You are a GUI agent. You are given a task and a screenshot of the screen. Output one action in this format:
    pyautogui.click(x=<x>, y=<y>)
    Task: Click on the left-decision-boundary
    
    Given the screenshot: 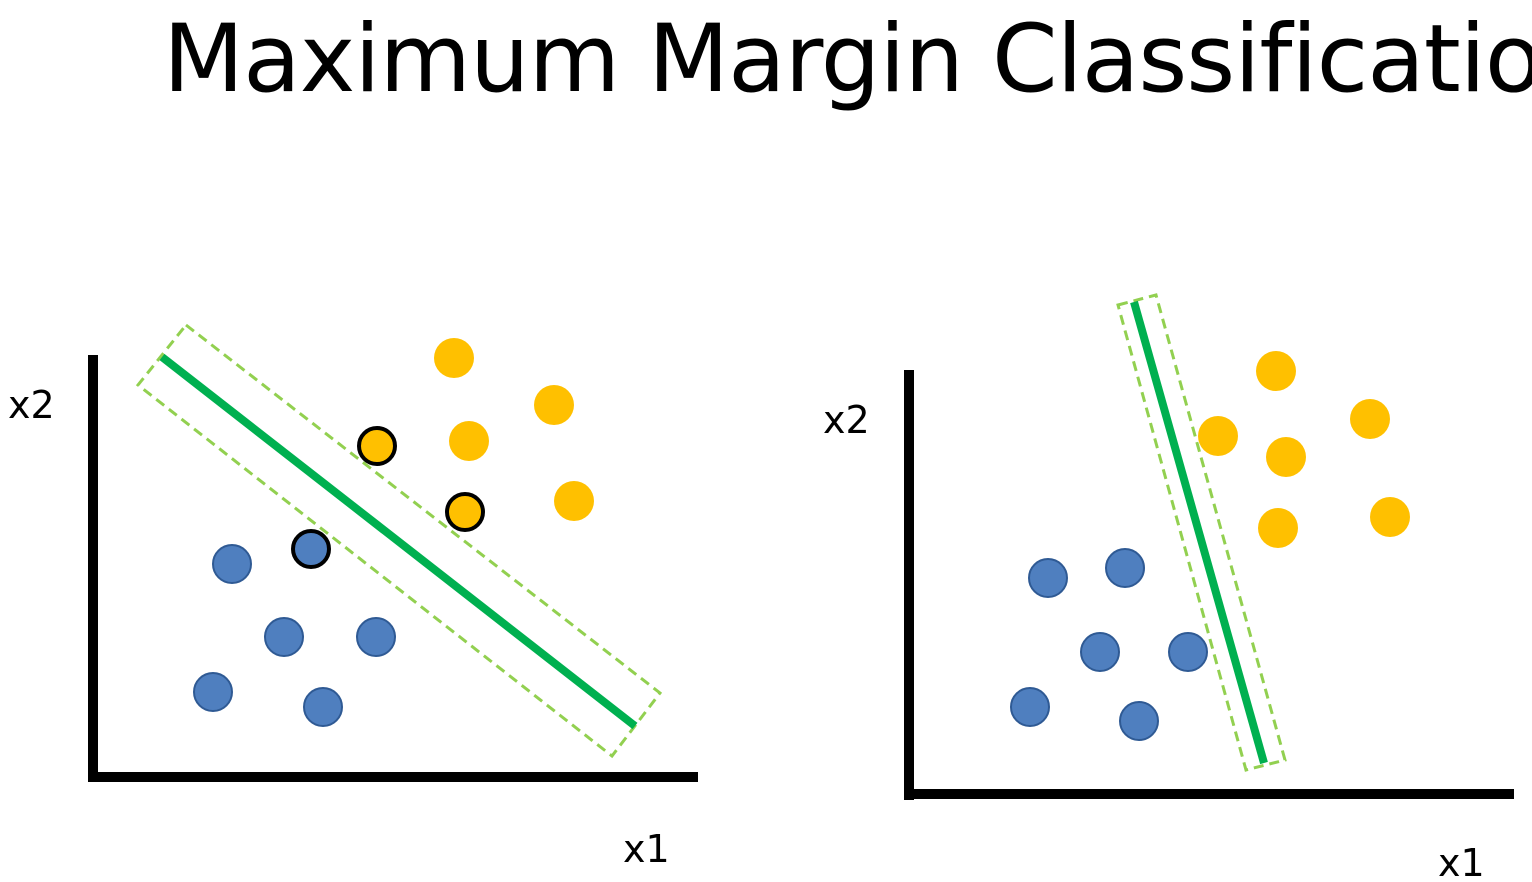 What is the action you would take?
    pyautogui.click(x=398, y=541)
    